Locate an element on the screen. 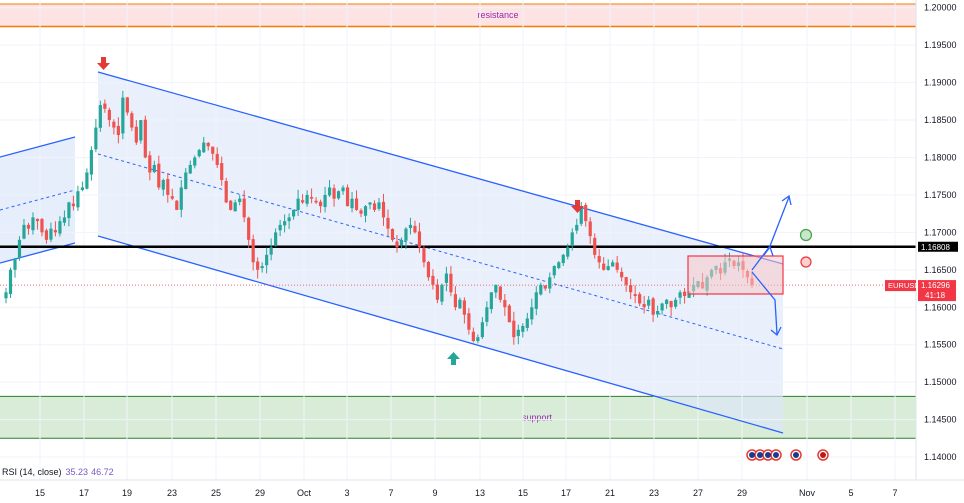  price-tick-label: 1.18000 is located at coordinates (940, 157).